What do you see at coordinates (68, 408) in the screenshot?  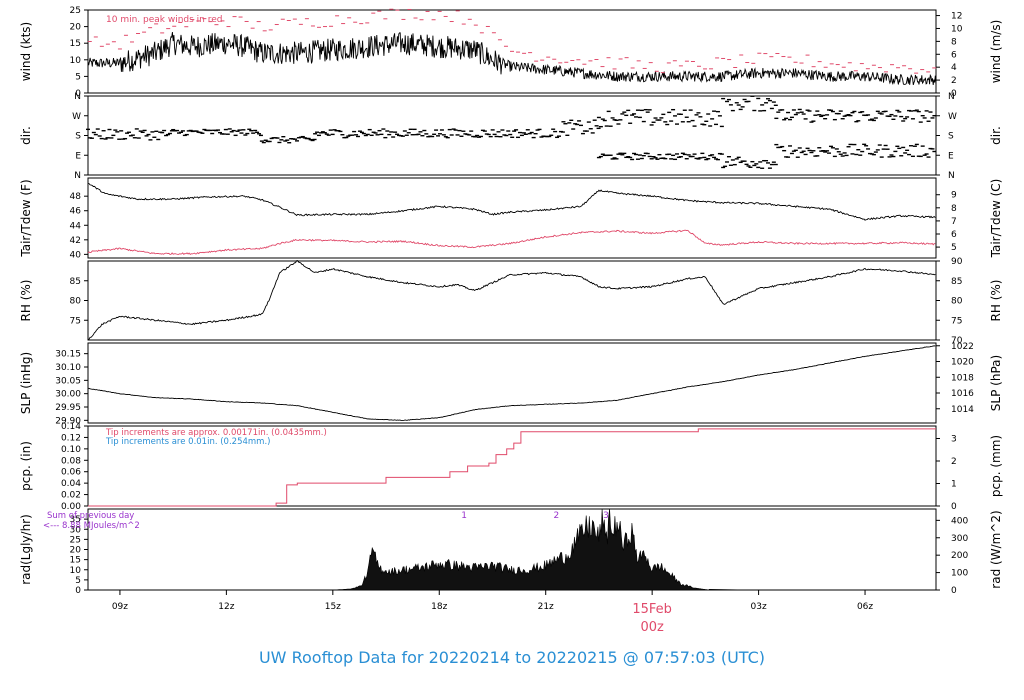 I see `slp-ytick-label: 29.95` at bounding box center [68, 408].